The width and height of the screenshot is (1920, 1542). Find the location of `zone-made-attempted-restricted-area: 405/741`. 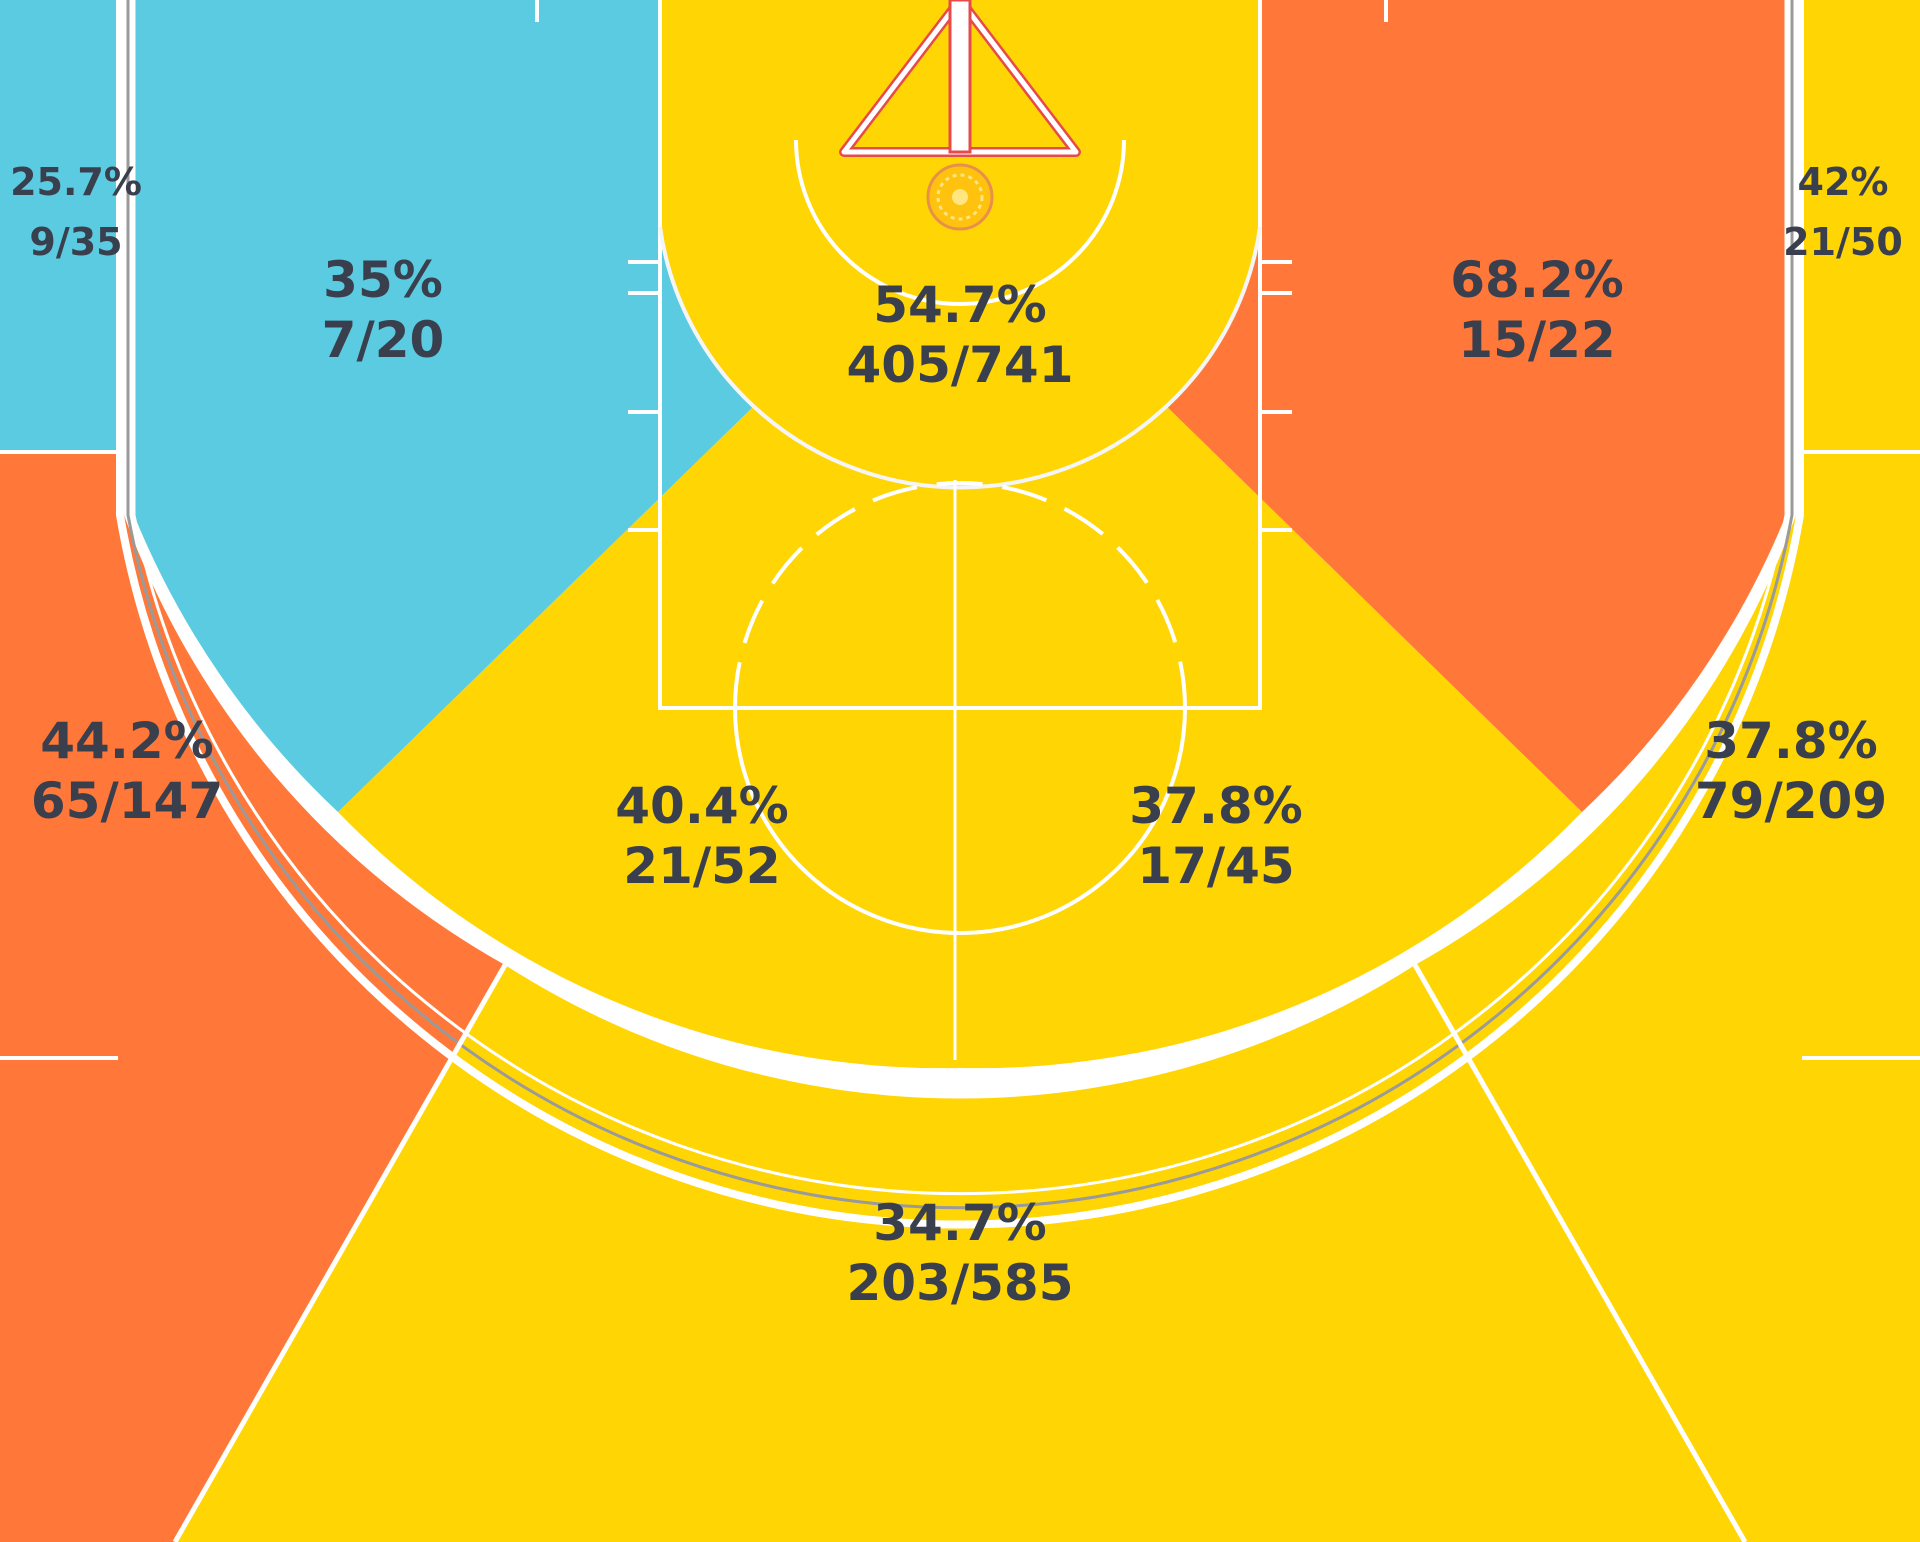

zone-made-attempted-restricted-area: 405/741 is located at coordinates (959, 365).